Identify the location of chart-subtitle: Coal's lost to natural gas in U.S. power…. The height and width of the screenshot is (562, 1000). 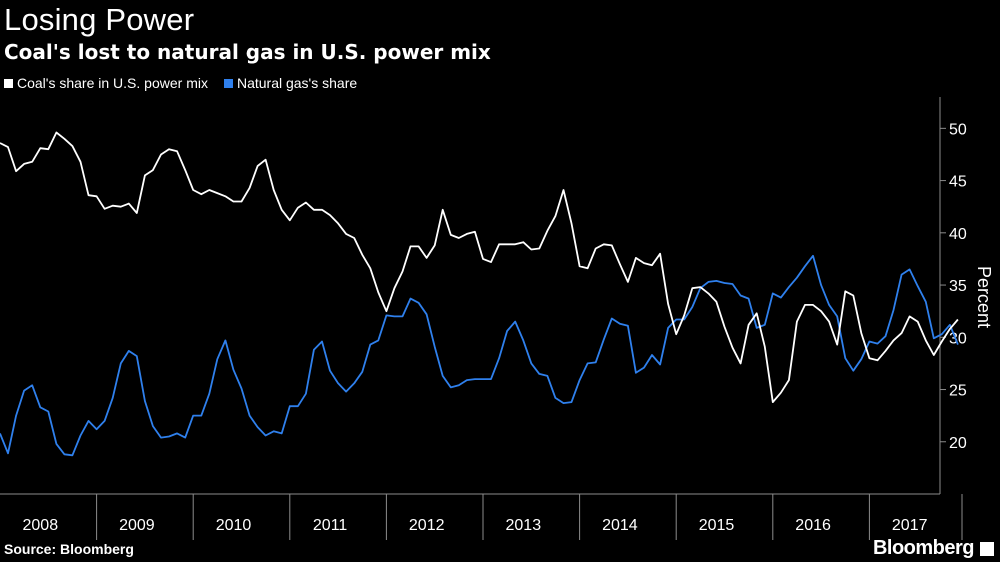
(247, 52).